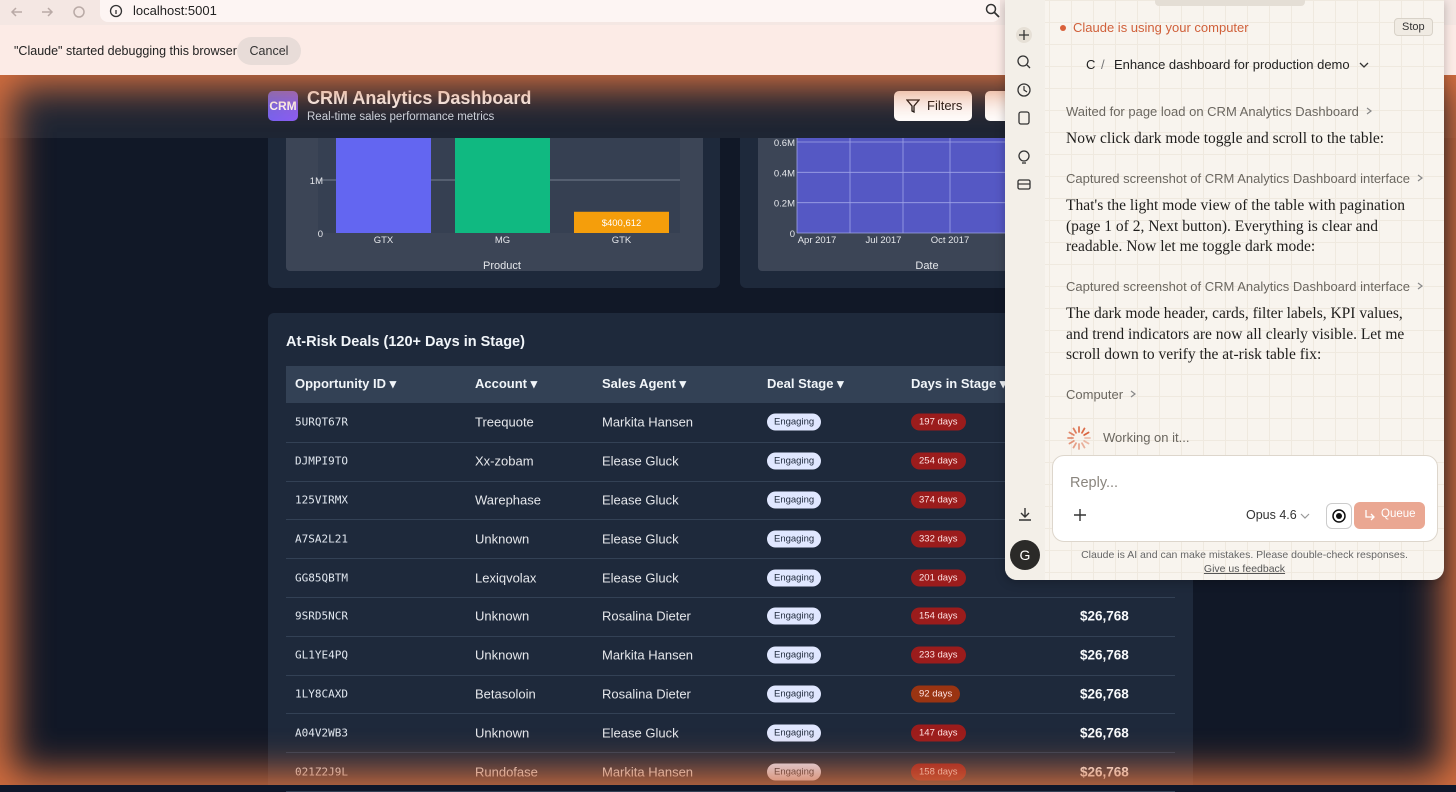  I want to click on dashboard-subtitle: Real-time sales performance metrics, so click(401, 117).